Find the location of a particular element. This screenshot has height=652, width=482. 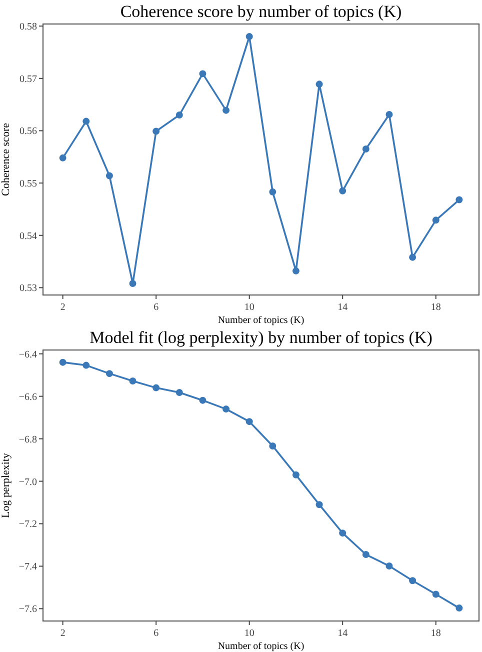

y-tick-label: 0.57 is located at coordinates (28, 79).